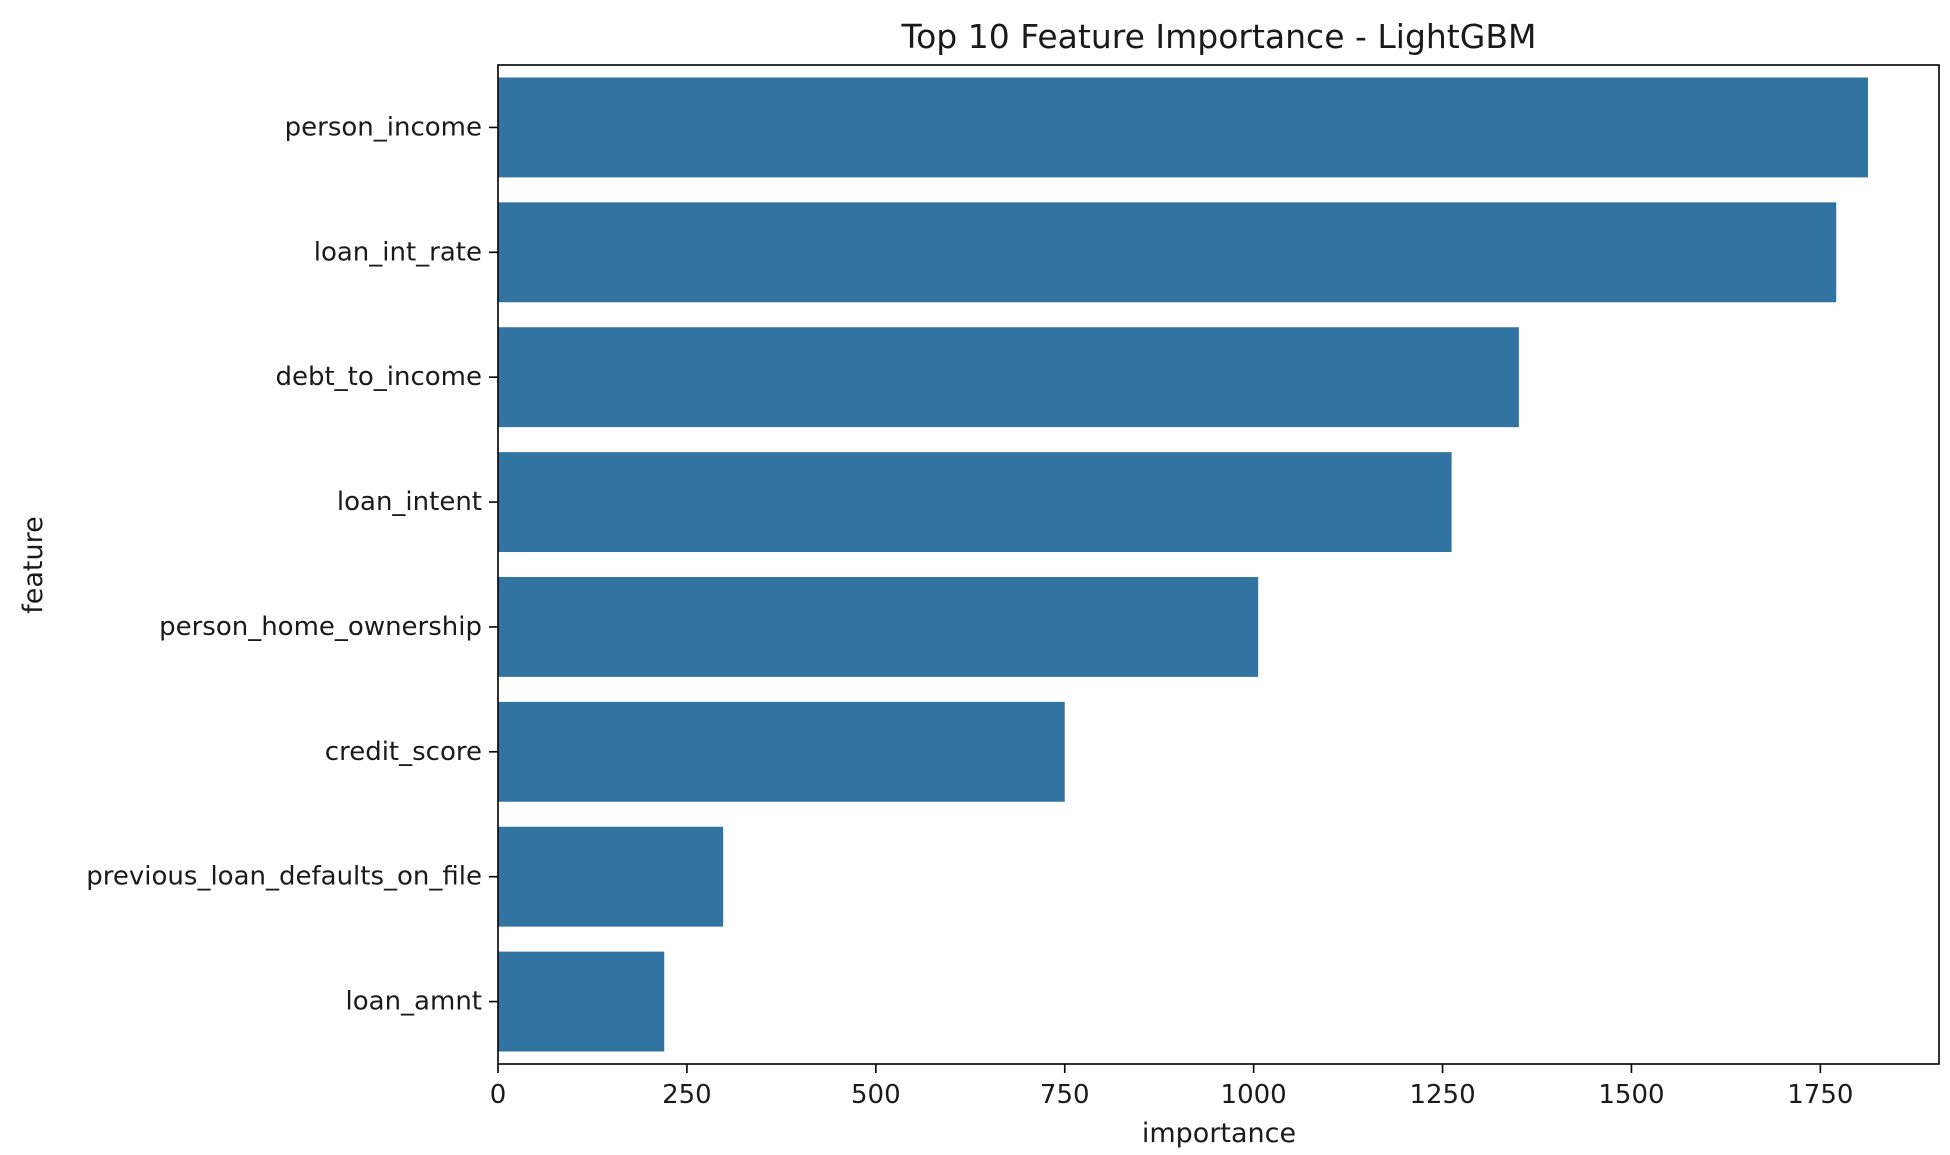 Image resolution: width=1950 pixels, height=1155 pixels. Describe the element at coordinates (1219, 1133) in the screenshot. I see `x-axis-label: importance` at that location.